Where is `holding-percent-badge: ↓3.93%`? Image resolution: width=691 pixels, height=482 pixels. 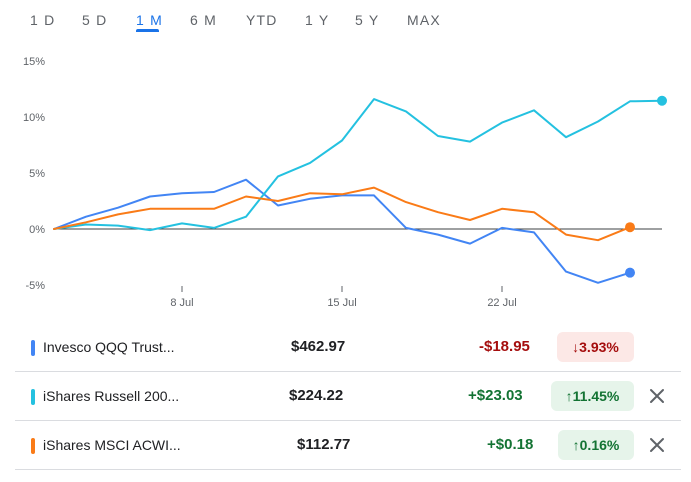
holding-percent-badge: ↓3.93% is located at coordinates (595, 347).